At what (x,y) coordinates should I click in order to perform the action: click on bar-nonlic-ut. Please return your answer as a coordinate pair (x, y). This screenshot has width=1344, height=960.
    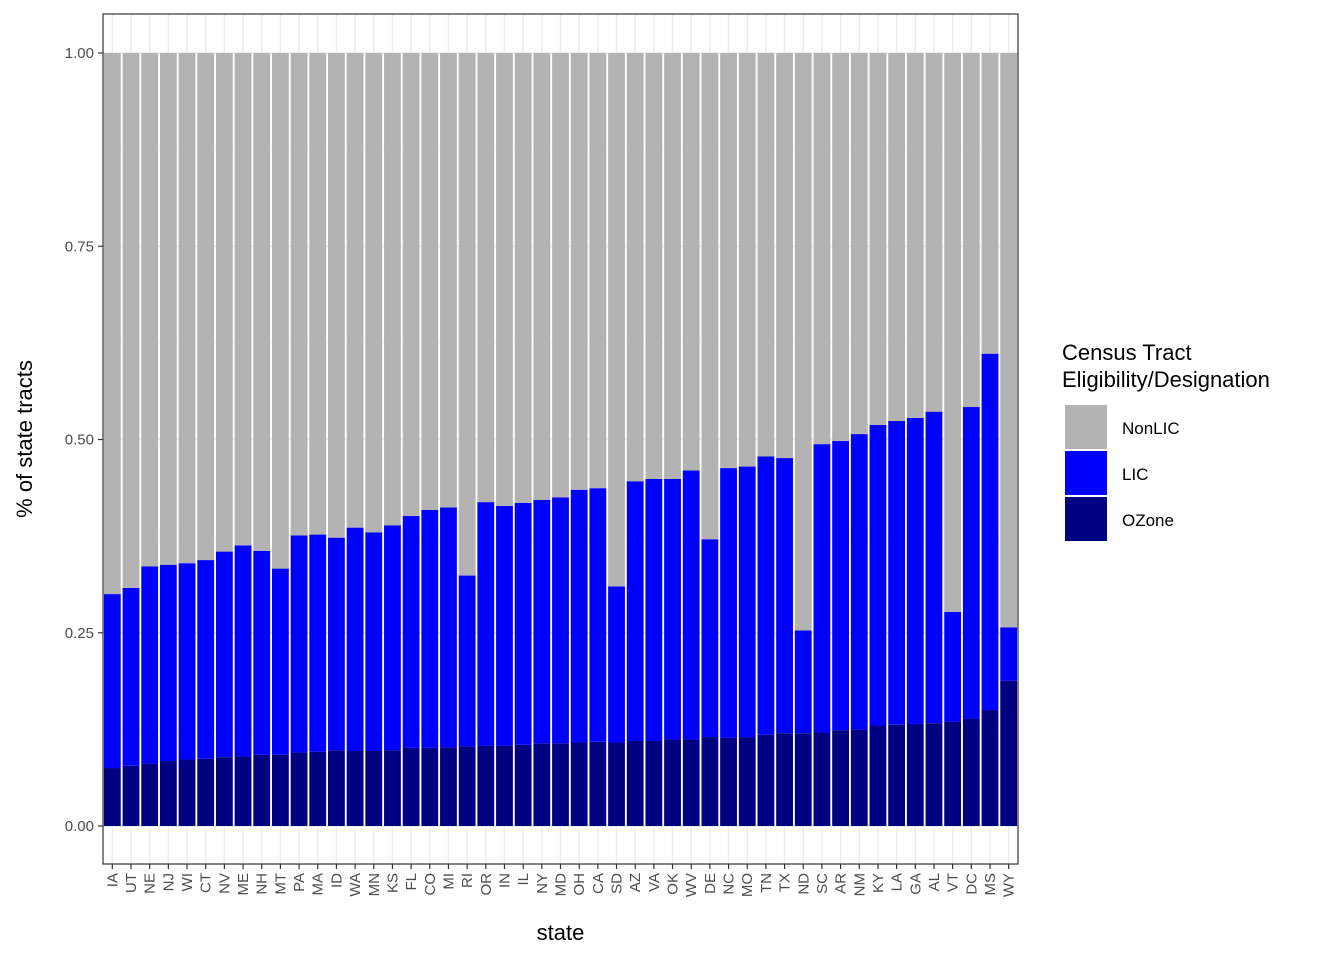
    Looking at the image, I should click on (131, 320).